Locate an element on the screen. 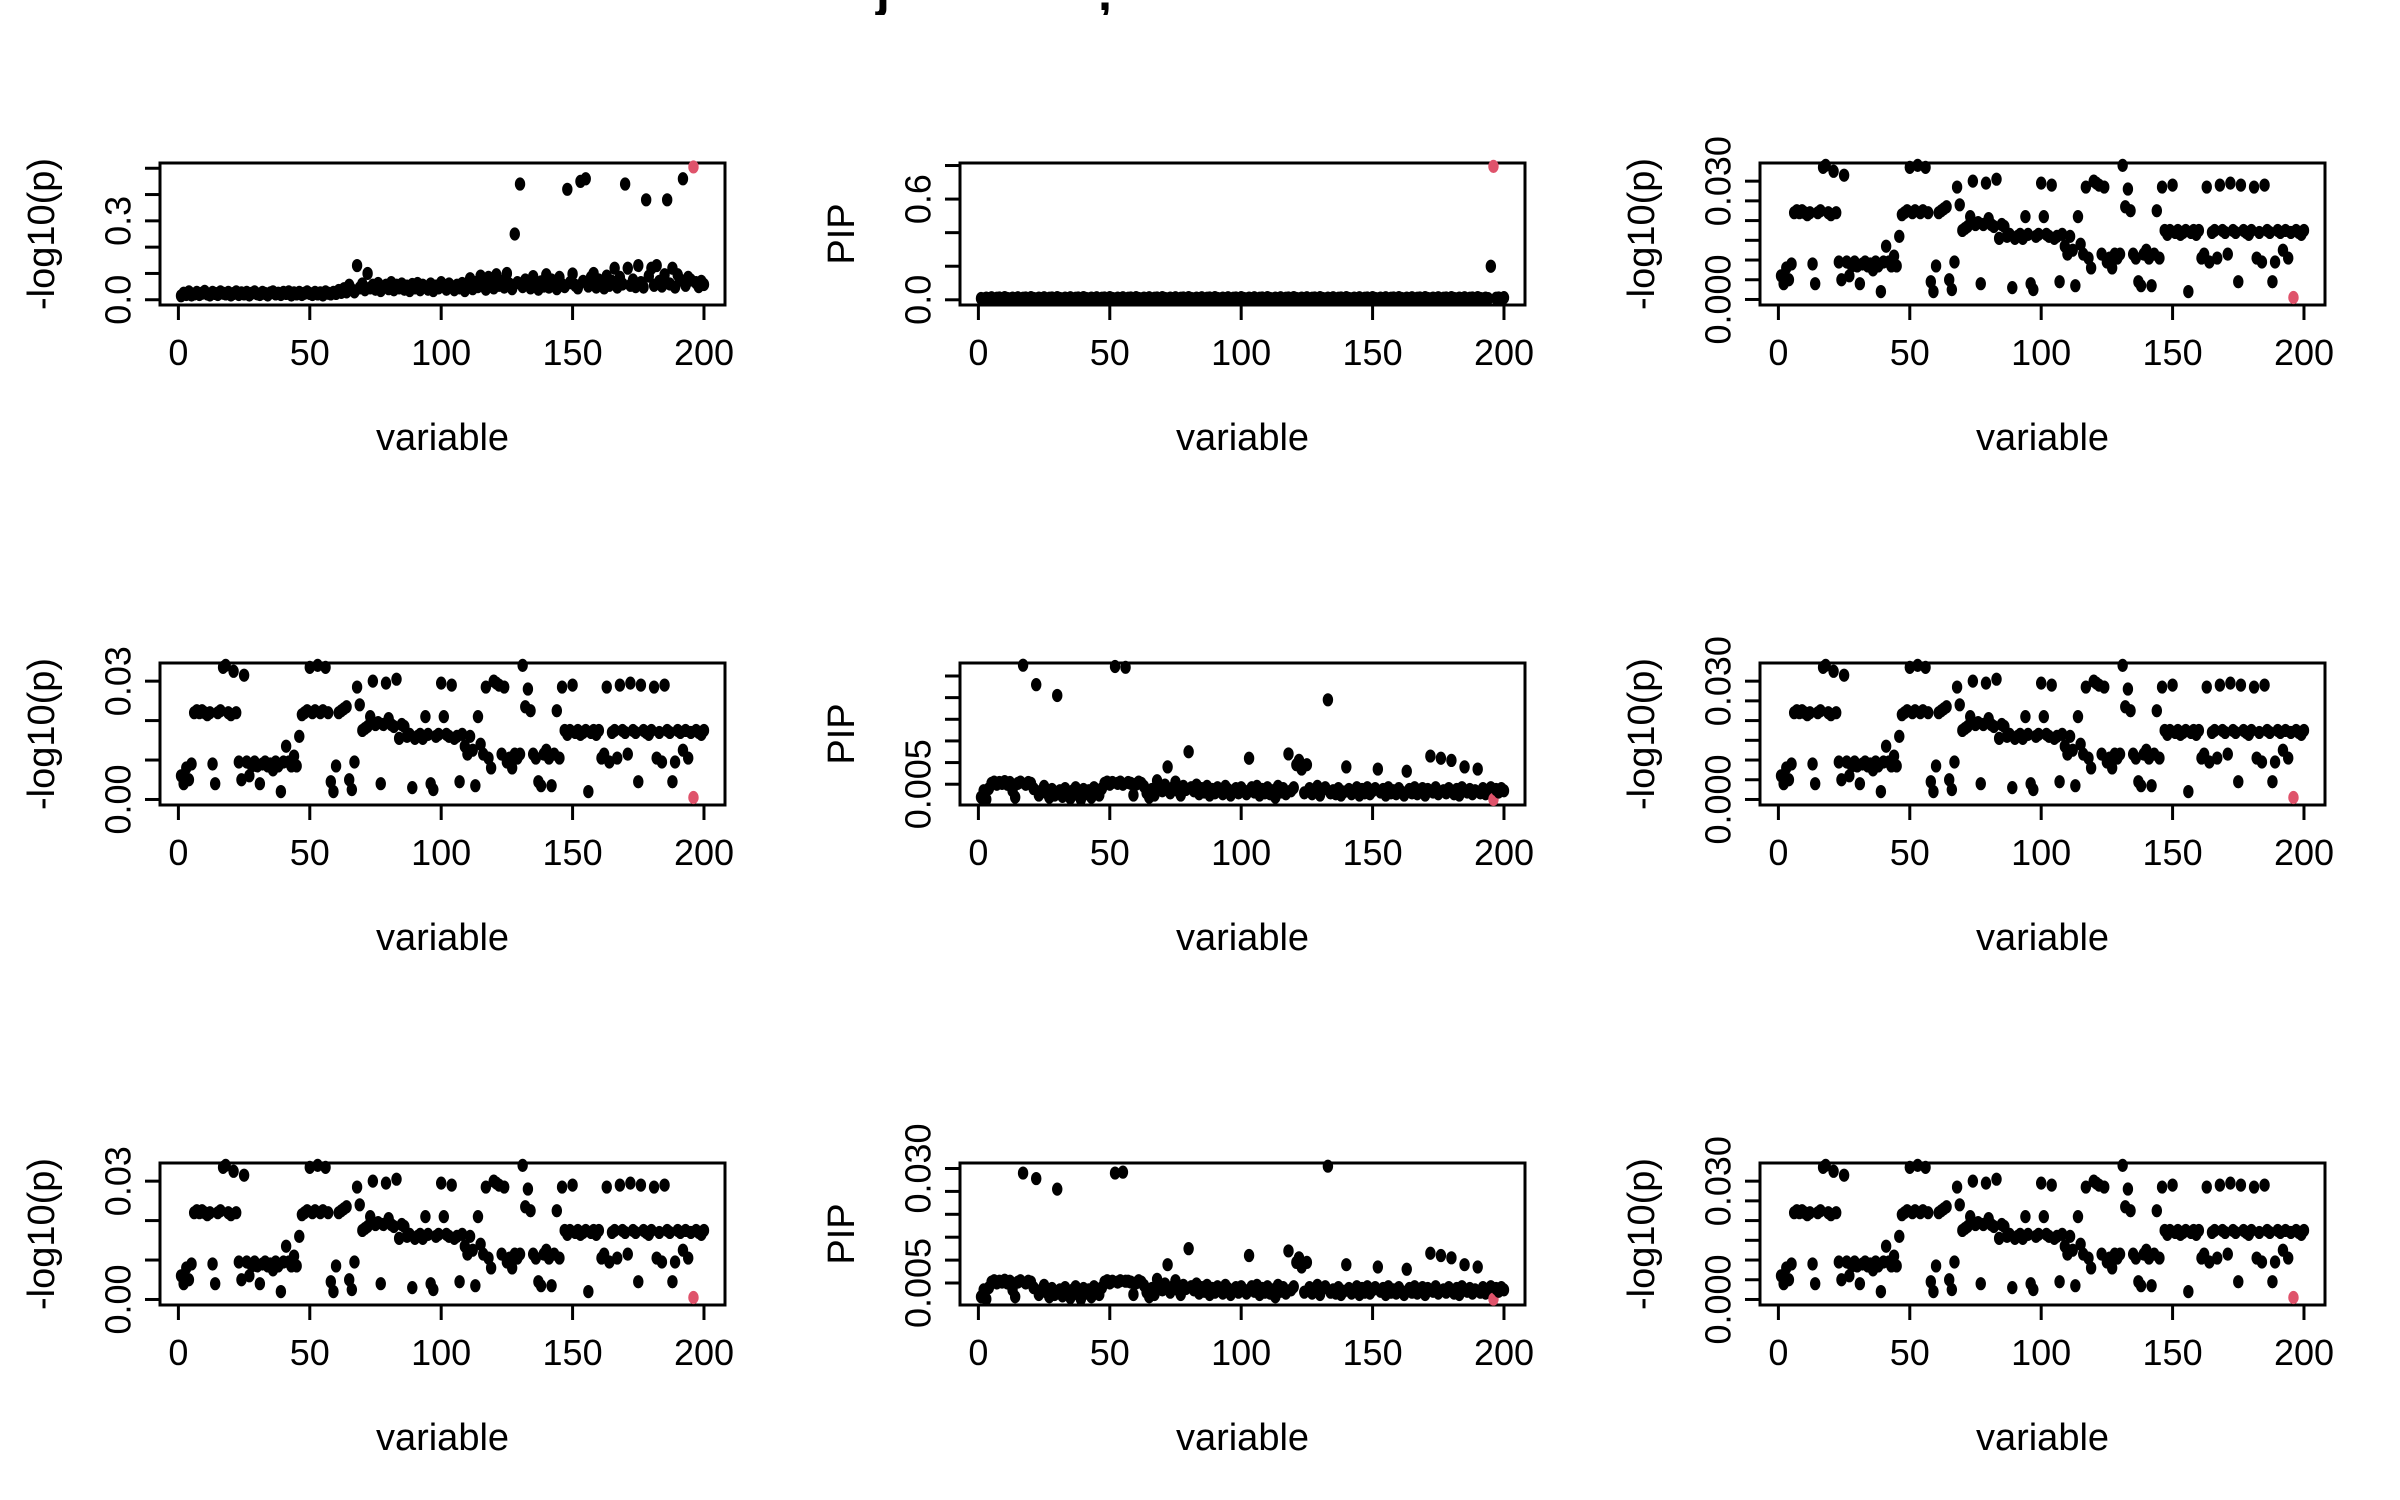 The width and height of the screenshot is (2400, 1500). scatter-plot: 0 50 100 150 200 0.005 variable PIP is located at coordinates (1177, 808).